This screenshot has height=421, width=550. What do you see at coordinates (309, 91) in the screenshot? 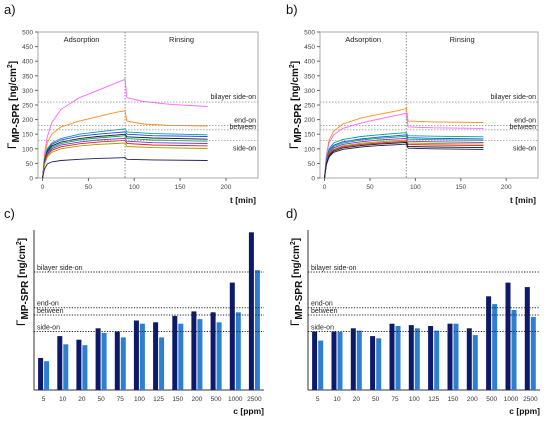
I see `y-tick-label: 300` at bounding box center [309, 91].